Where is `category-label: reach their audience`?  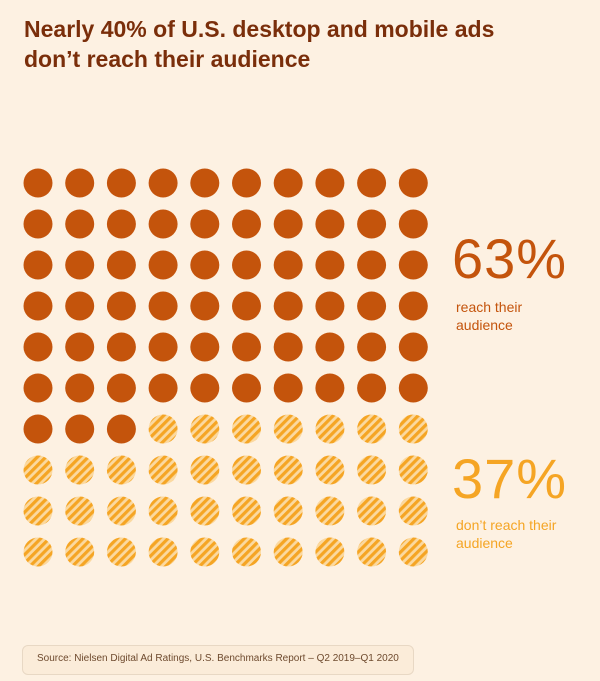
category-label: reach their audience is located at coordinates (489, 316).